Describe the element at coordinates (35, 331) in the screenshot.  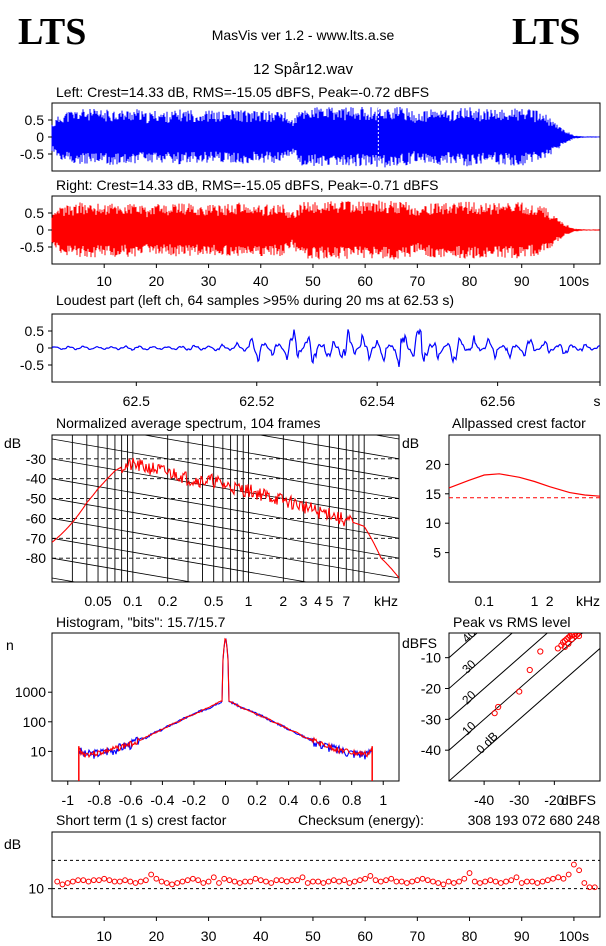
I see `loudest-part-ytick-label: 0.5` at that location.